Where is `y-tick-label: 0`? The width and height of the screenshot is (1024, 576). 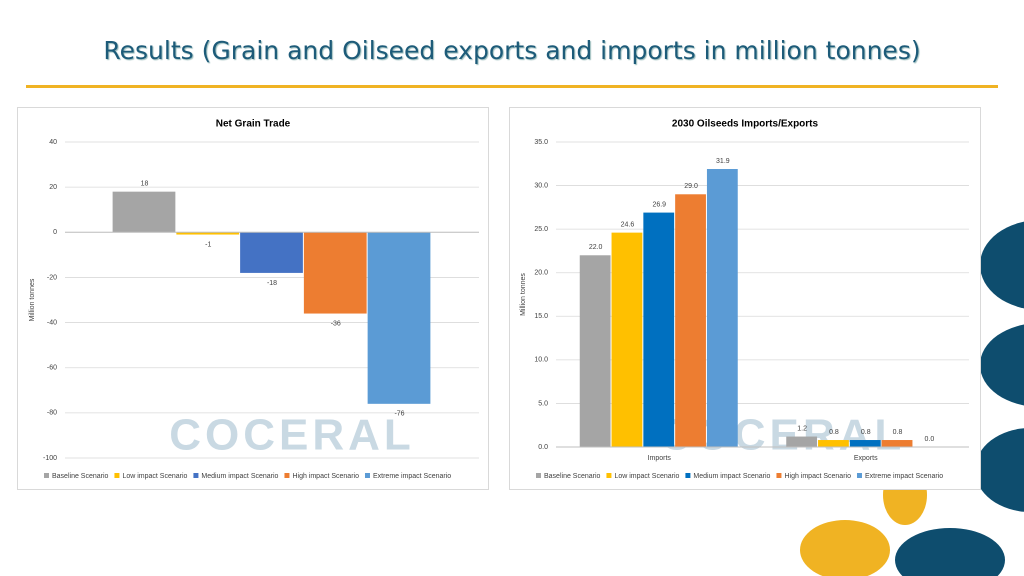
y-tick-label: 0 is located at coordinates (55, 232).